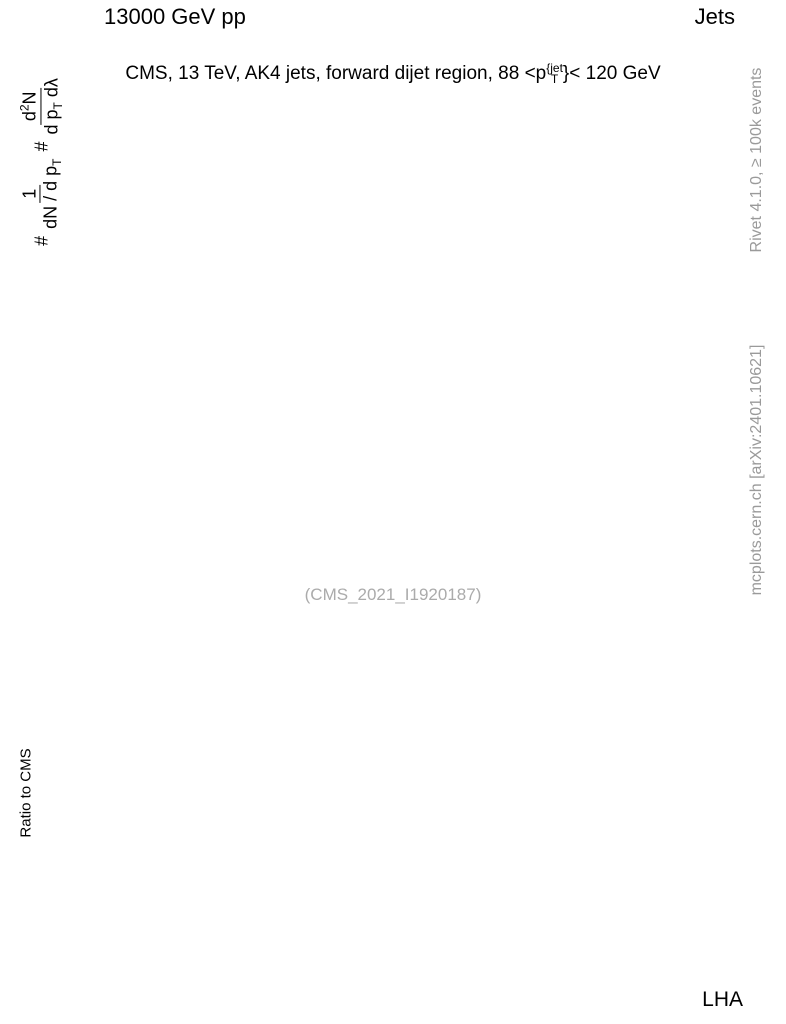 This screenshot has width=786, height=1024. I want to click on frac2-denominator: d pT dλ, so click(53, 106).